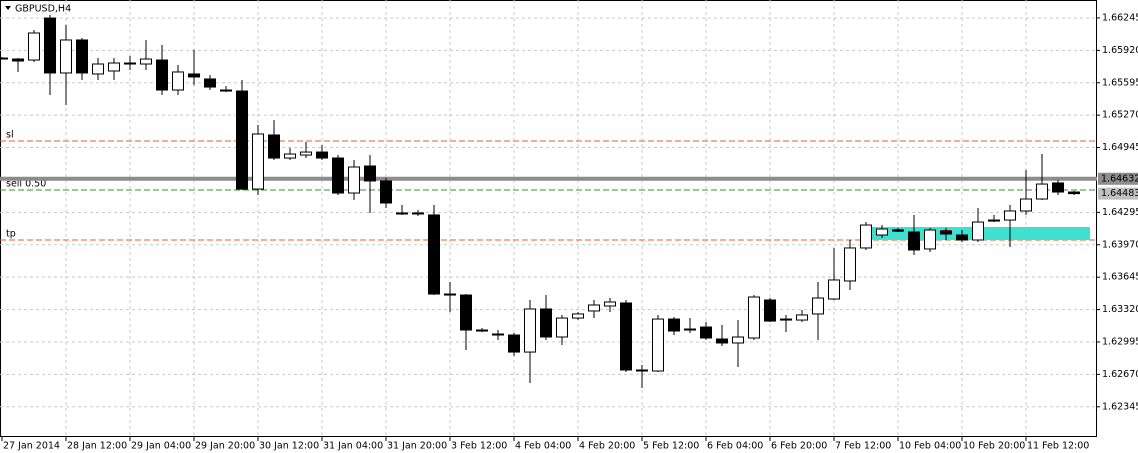 The width and height of the screenshot is (1138, 453). Describe the element at coordinates (1058, 446) in the screenshot. I see `x-tick-label: 11 Feb 12:00` at that location.